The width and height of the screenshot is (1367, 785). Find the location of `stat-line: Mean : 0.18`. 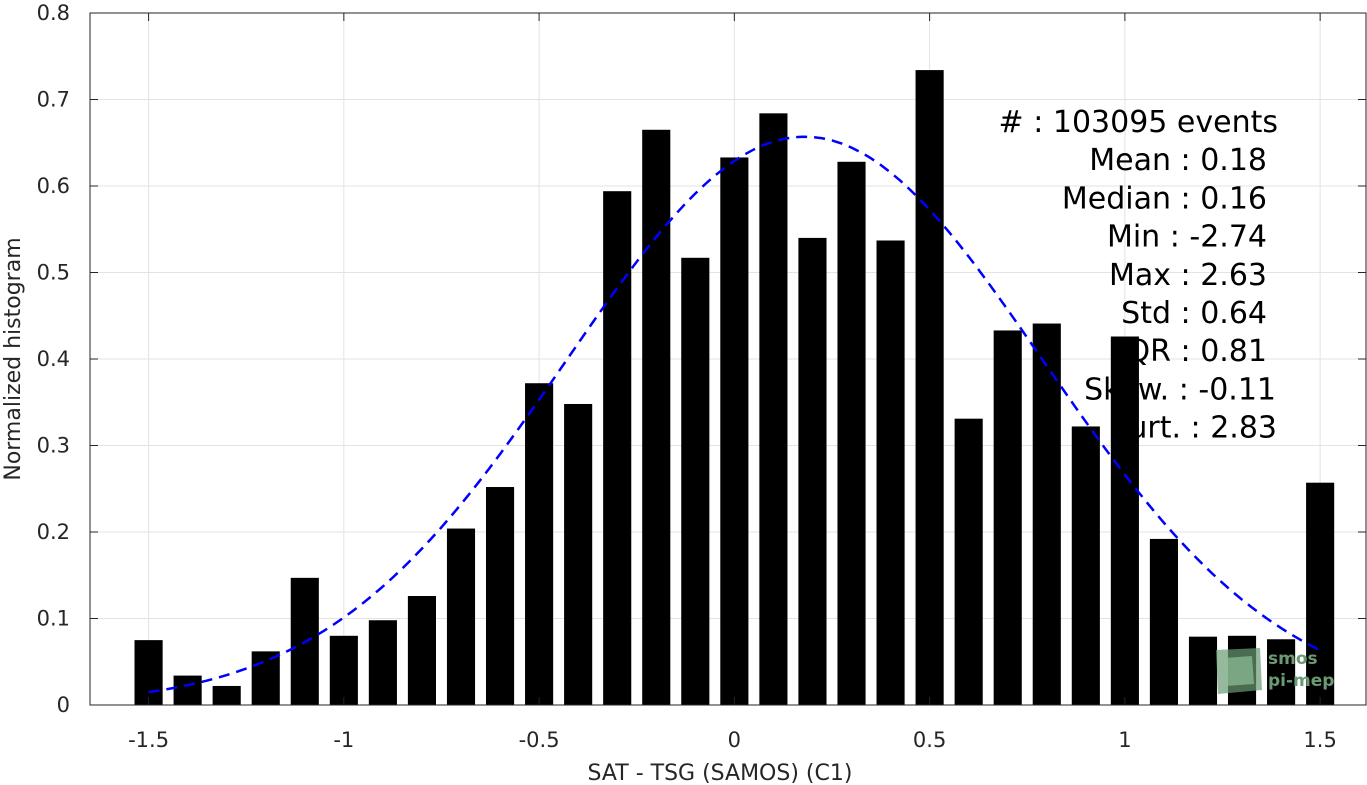

stat-line: Mean : 0.18 is located at coordinates (1178, 160).